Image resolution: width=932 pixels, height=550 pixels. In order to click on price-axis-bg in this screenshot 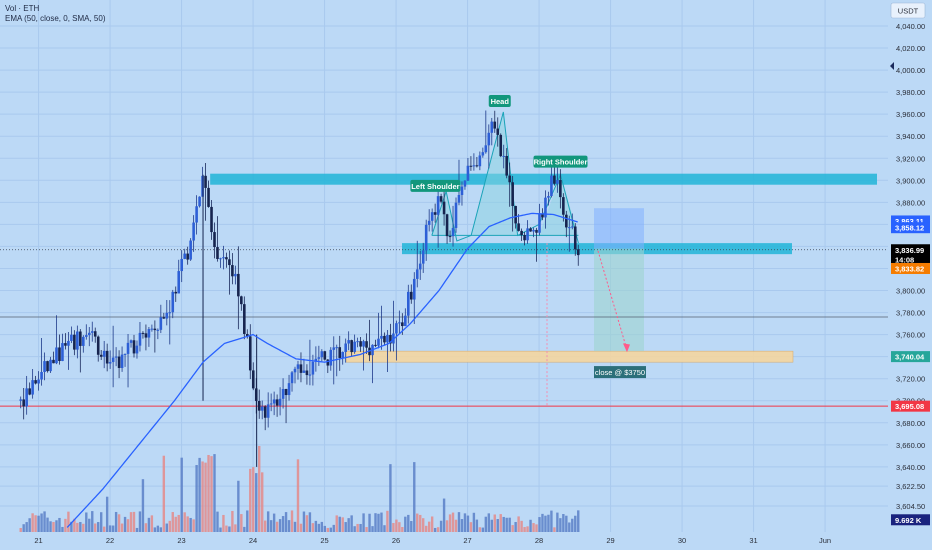, I will do `click(910, 275)`.